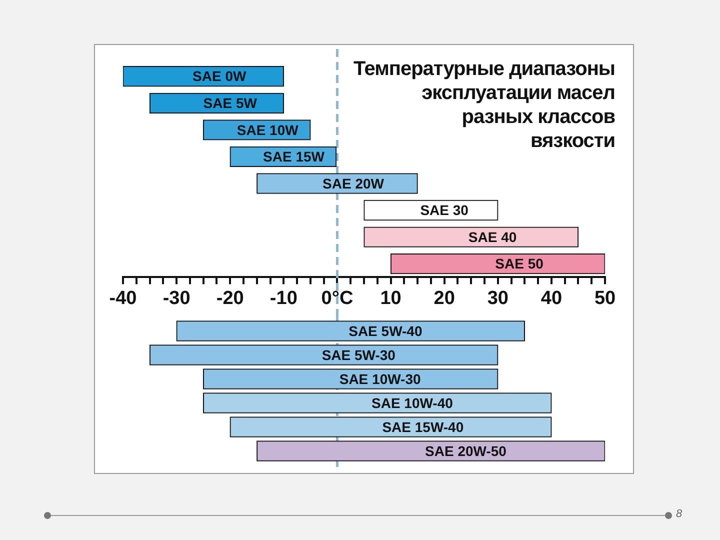 Image resolution: width=720 pixels, height=540 pixels. I want to click on x-tick-label: -40, so click(123, 298).